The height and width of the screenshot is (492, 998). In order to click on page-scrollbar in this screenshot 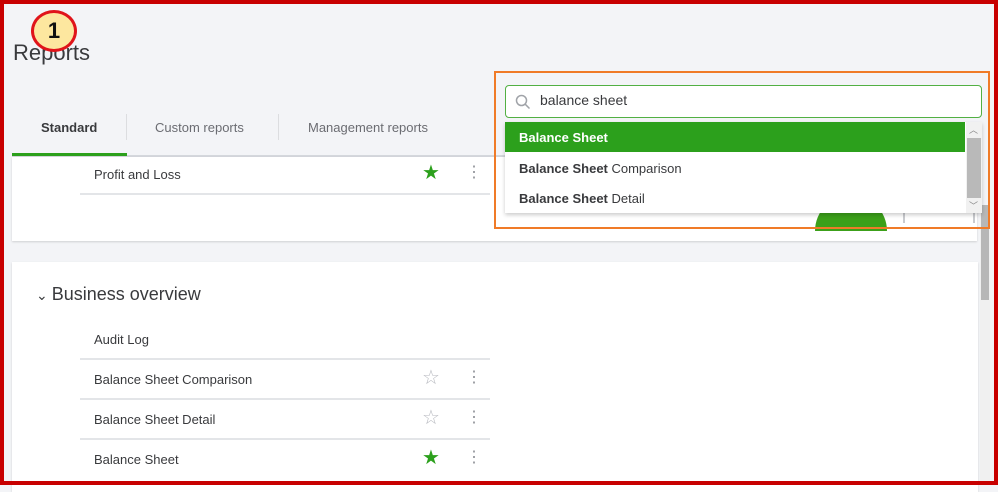, I will do `click(985, 345)`.